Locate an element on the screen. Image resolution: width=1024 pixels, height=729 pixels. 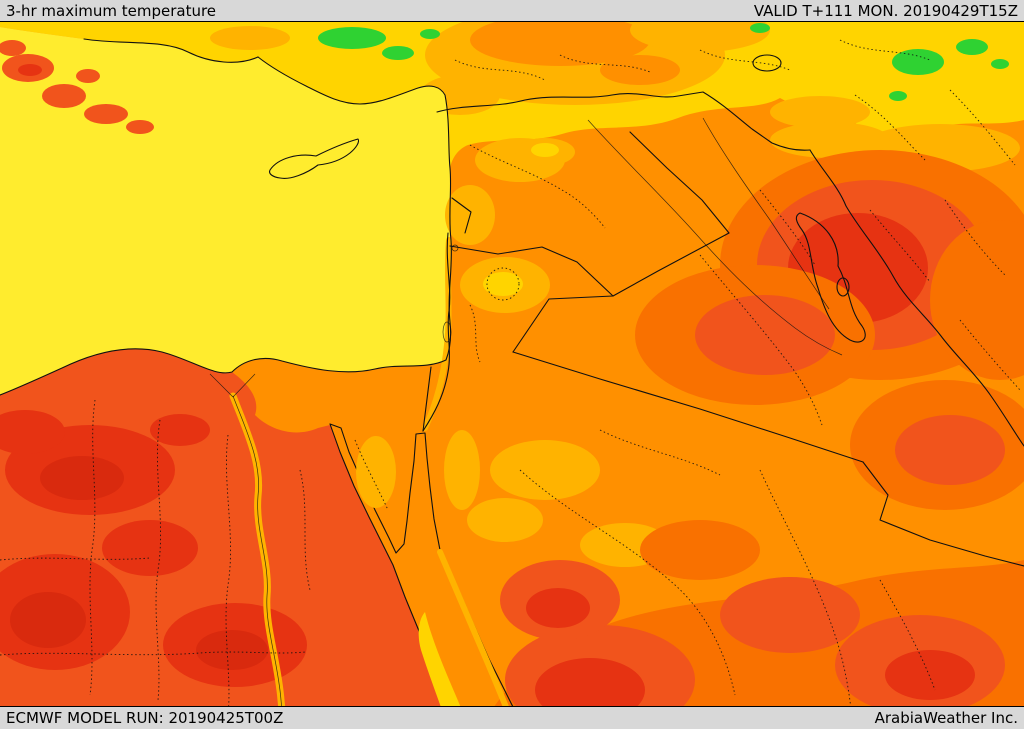
rivers is located at coordinates (715, 236).